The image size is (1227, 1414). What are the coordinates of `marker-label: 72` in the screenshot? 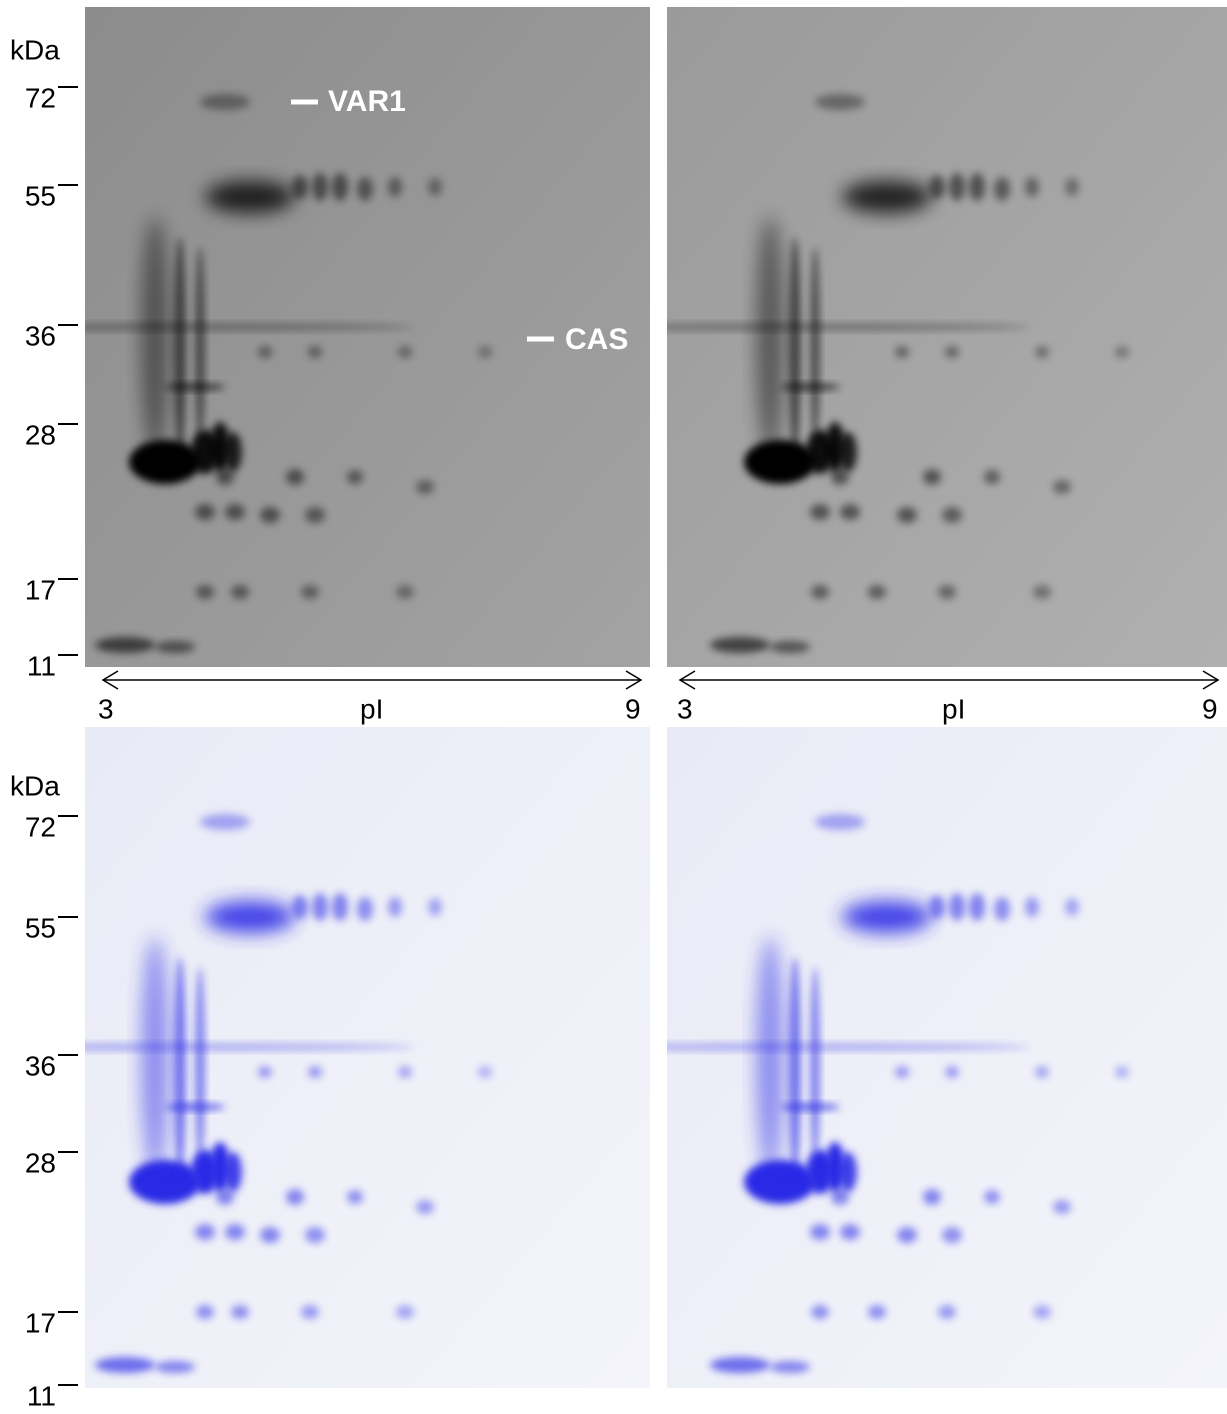 It's located at (40, 826).